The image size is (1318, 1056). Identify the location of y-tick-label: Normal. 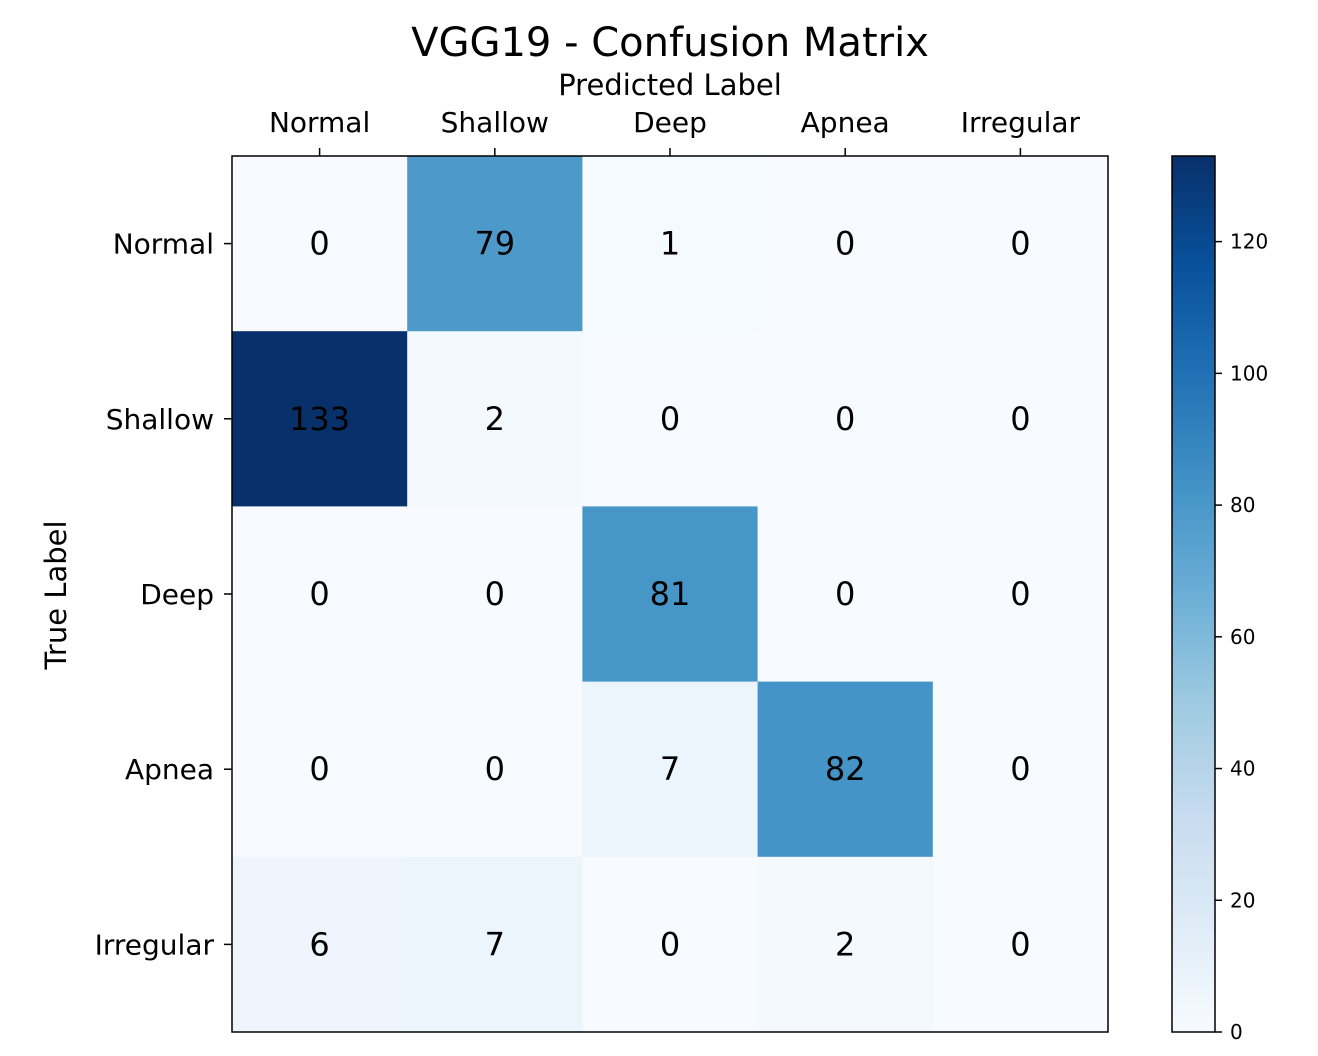
(163, 244).